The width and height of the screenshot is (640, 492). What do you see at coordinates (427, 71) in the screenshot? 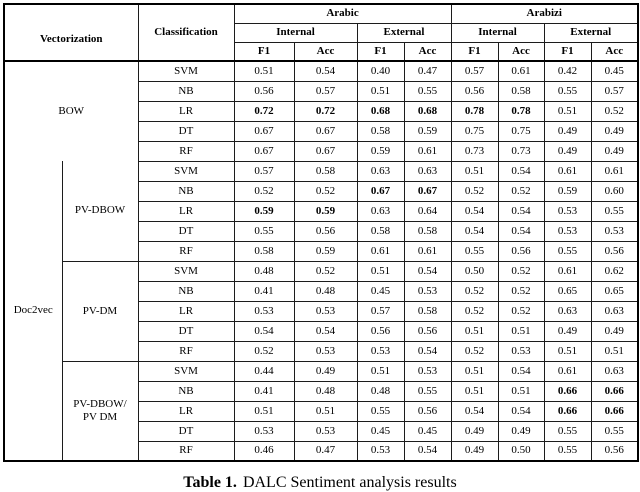
I see `value-cell: 0.47` at bounding box center [427, 71].